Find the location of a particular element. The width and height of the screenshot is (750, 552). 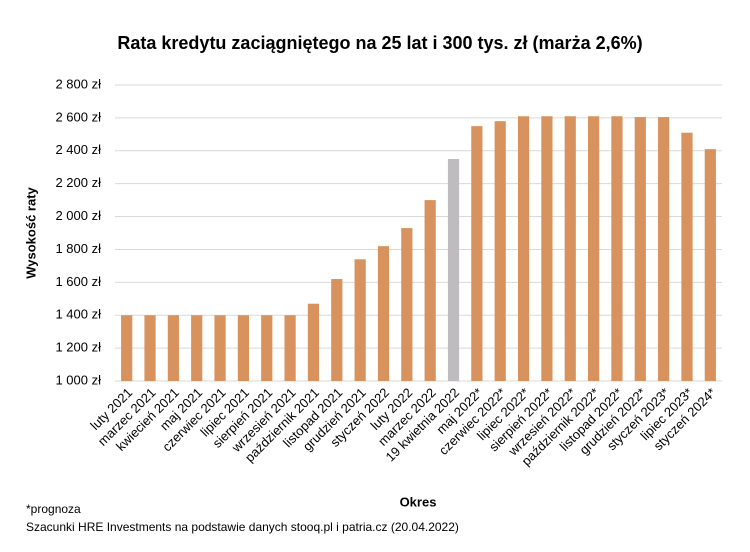

y-tick-label: 2 000 zł is located at coordinates (78, 215).